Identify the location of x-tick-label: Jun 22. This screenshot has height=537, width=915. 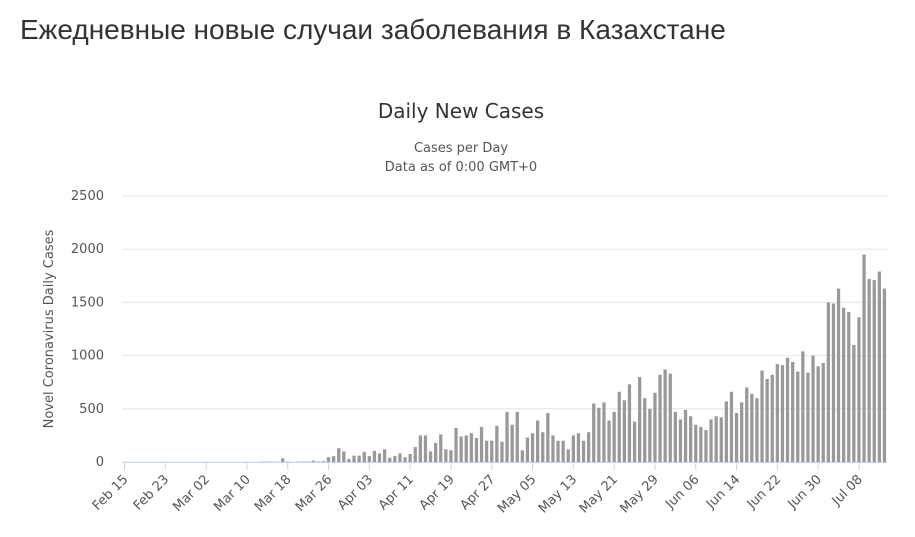
(764, 492).